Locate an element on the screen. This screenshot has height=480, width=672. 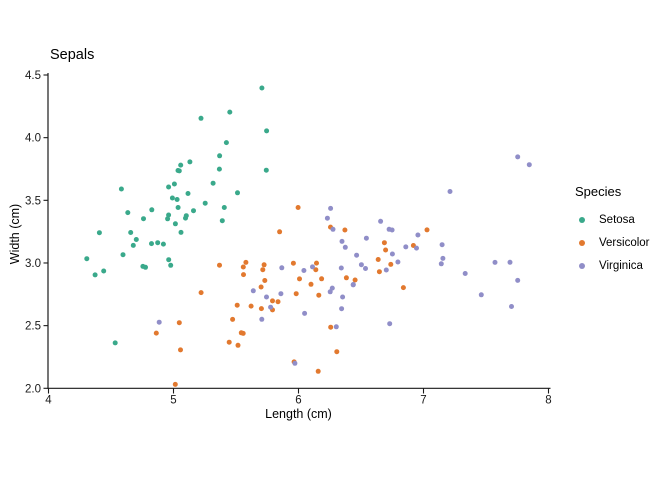
y-tick-label: 2.5 is located at coordinates (33, 327).